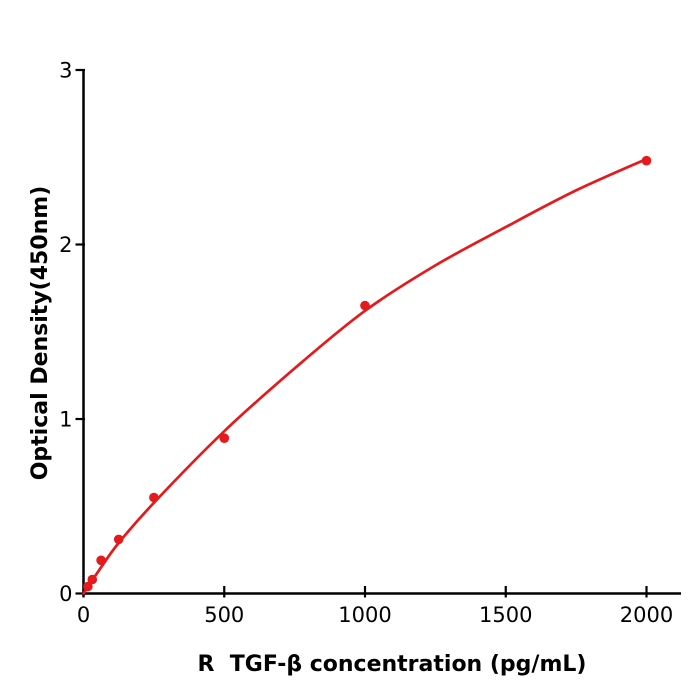 This screenshot has width=700, height=700. I want to click on x-tick-label: 500, so click(224, 615).